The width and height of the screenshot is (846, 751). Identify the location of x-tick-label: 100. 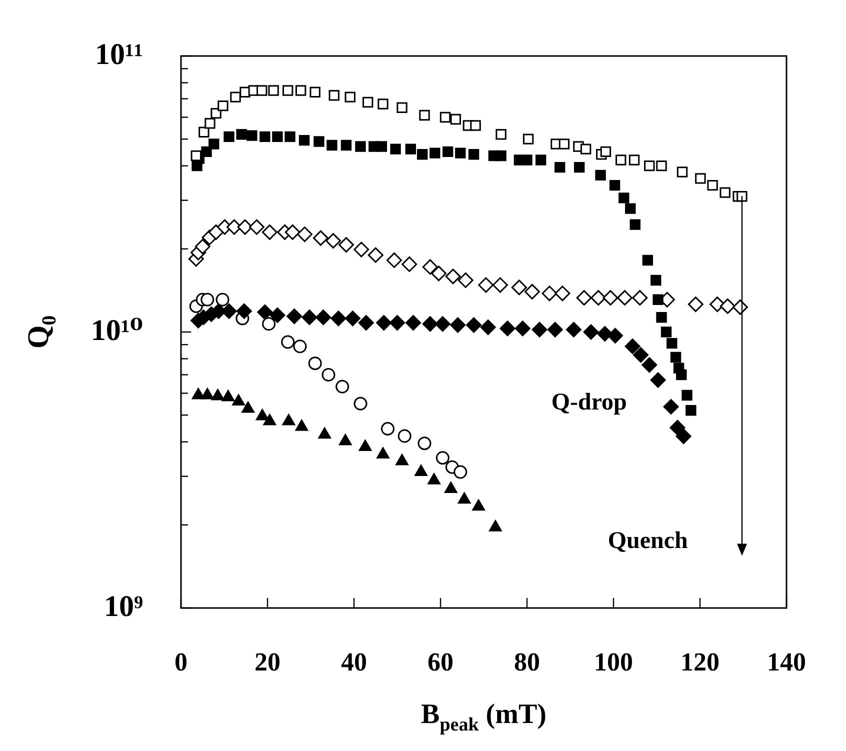
(613, 661).